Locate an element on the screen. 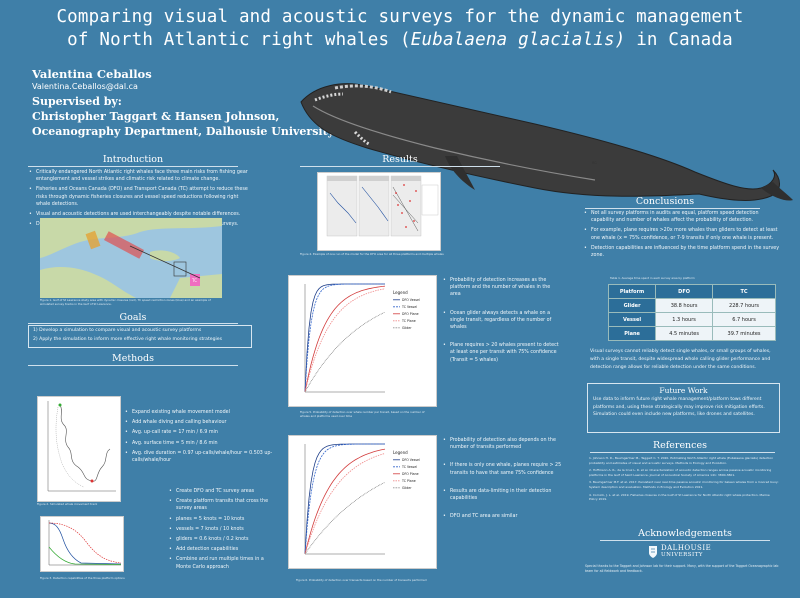 Image resolution: width=800 pixels, height=598 pixels. table-cell: 38.8 hours is located at coordinates (684, 305).